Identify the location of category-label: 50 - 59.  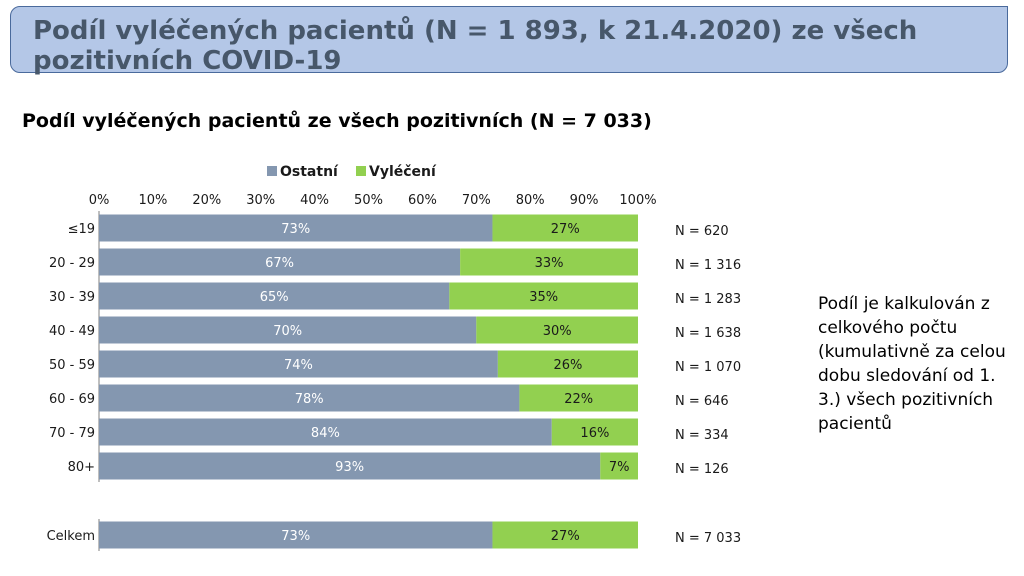
(72, 365).